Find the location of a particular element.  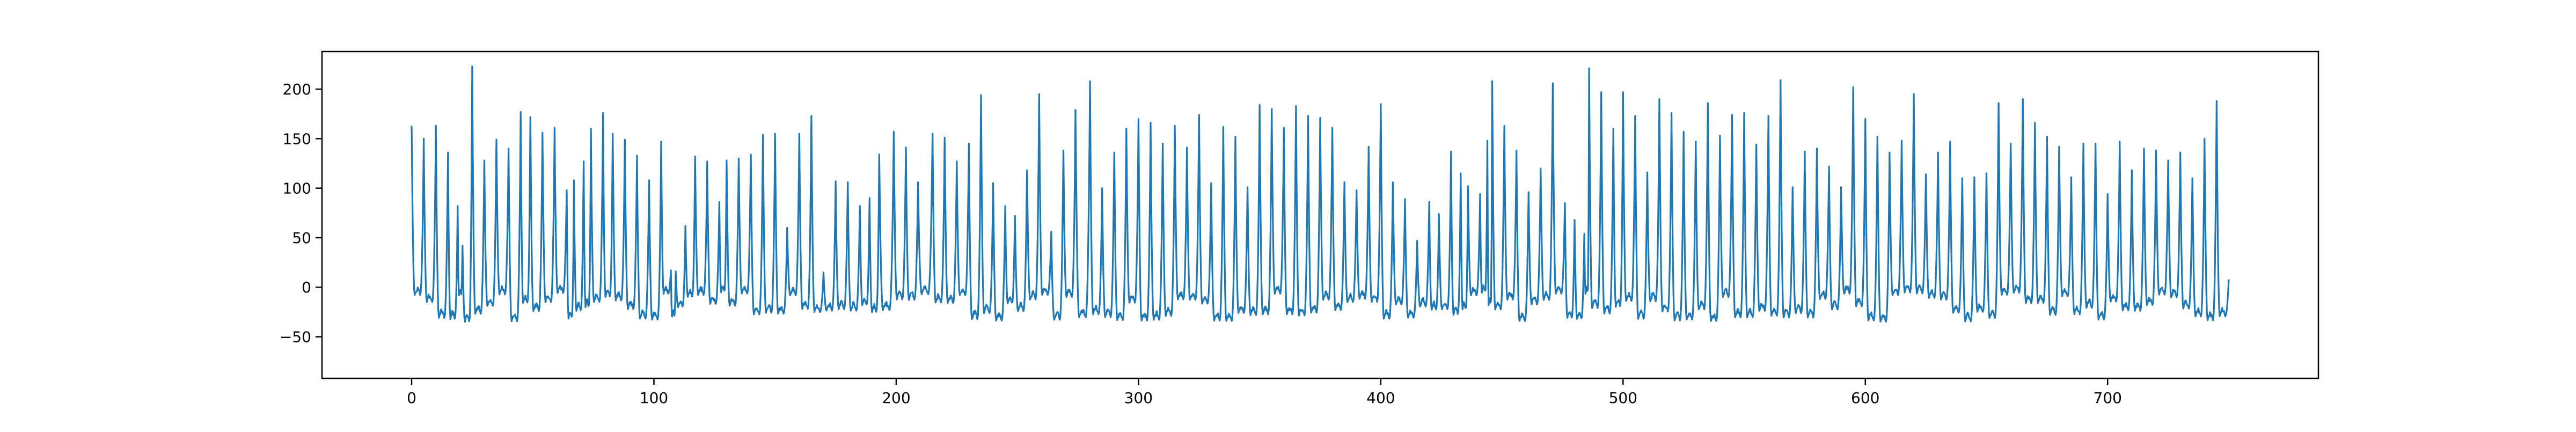

x-tick-label: 100 is located at coordinates (654, 398).